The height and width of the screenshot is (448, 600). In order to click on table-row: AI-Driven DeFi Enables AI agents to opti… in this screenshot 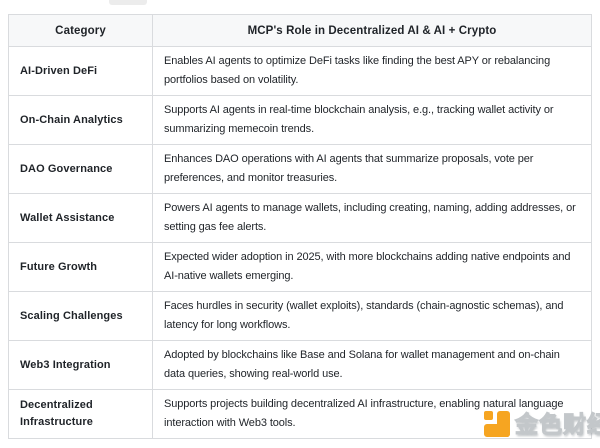, I will do `click(300, 71)`.